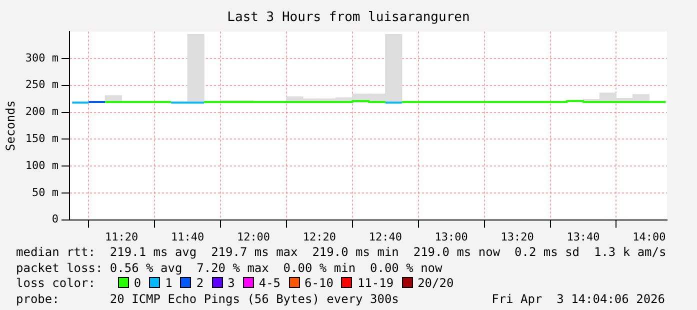 This screenshot has width=697, height=310. I want to click on chart-title: Last 3 Hours from luisaranguren, so click(348, 17).